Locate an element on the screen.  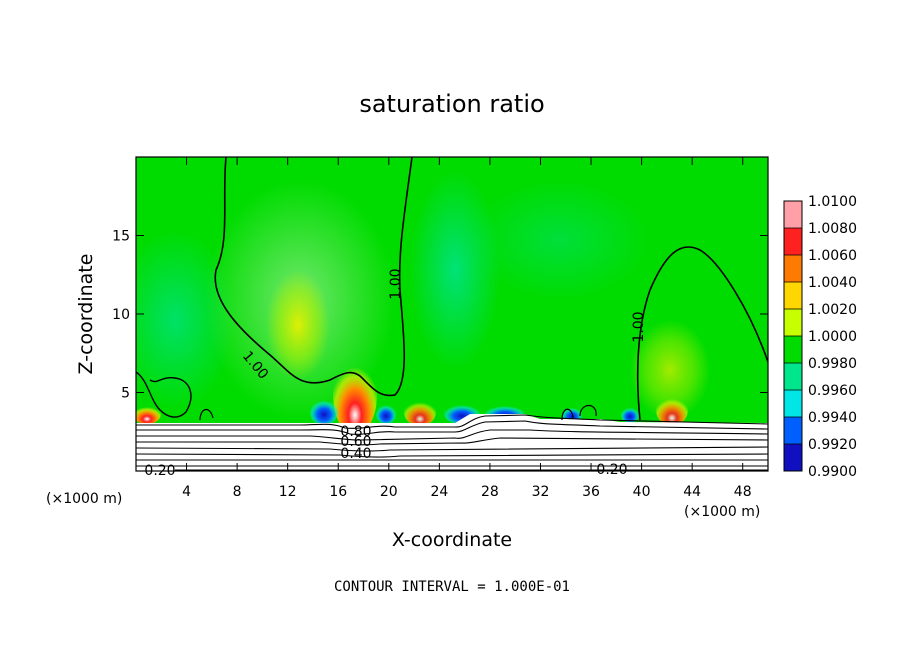
y-tick-label: 5 is located at coordinates (125, 394).